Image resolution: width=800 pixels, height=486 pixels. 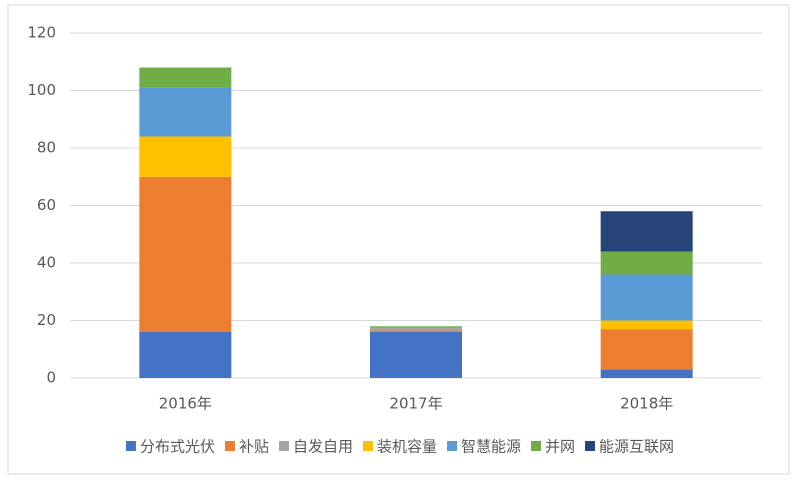 What do you see at coordinates (46, 320) in the screenshot?
I see `y-tick-label: 20` at bounding box center [46, 320].